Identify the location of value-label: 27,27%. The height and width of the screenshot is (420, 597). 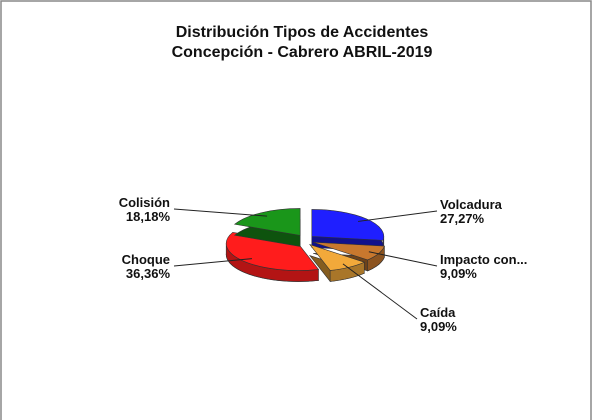
(462, 218).